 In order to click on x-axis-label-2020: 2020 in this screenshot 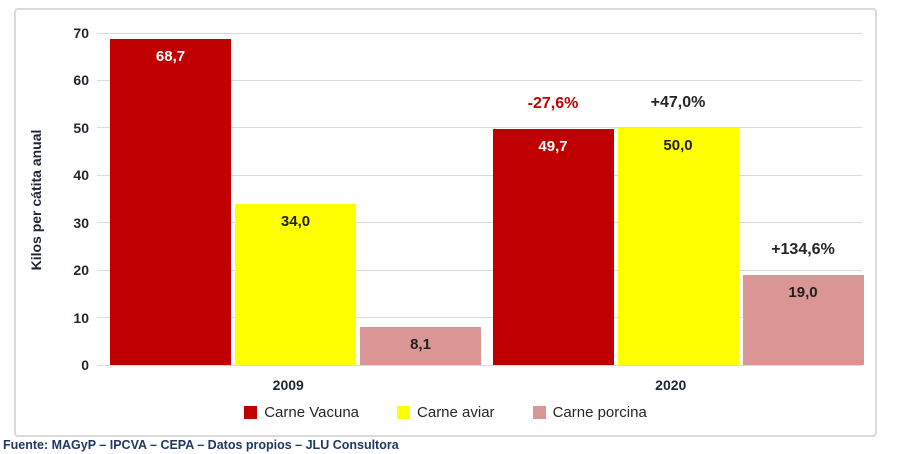, I will do `click(671, 385)`.